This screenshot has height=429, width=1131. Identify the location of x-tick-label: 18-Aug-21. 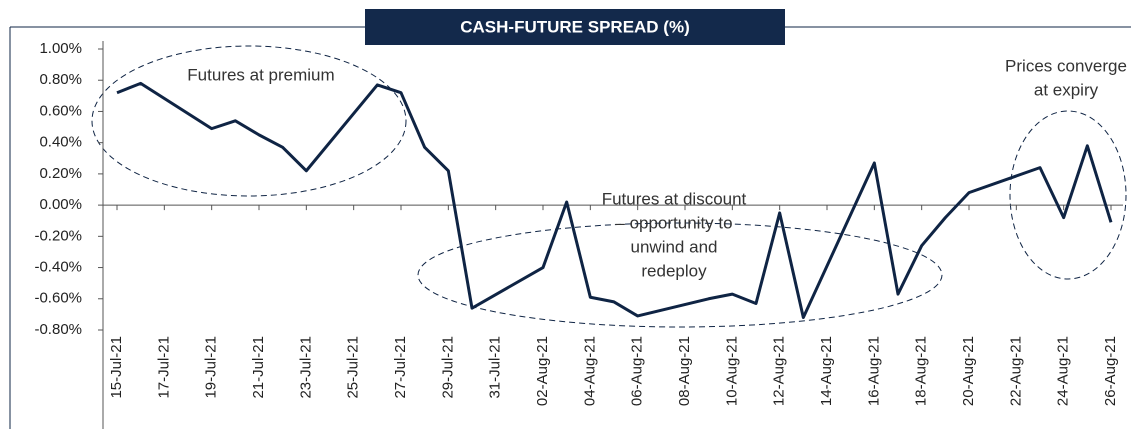
(921, 371).